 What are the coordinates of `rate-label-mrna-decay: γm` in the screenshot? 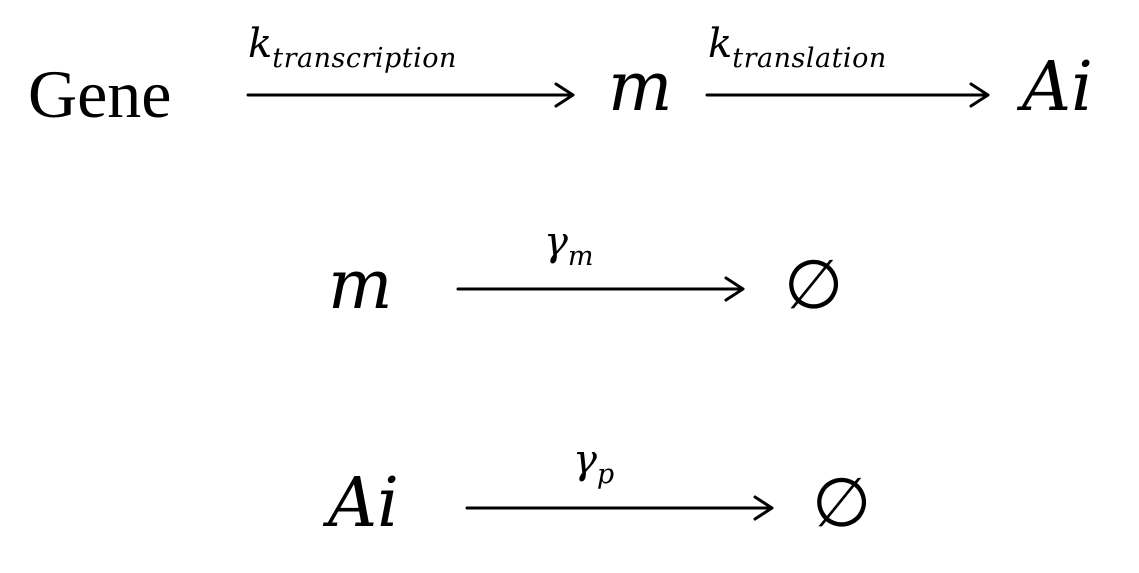 It's located at (569, 244).